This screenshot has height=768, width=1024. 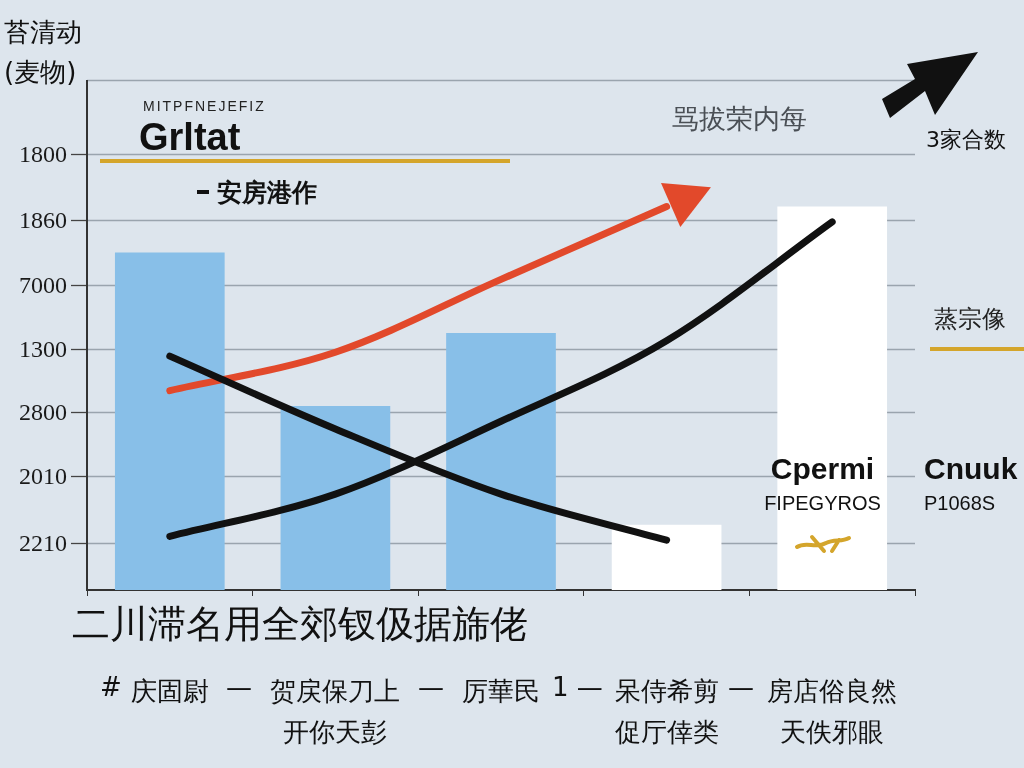 What do you see at coordinates (169, 690) in the screenshot?
I see `x-tick-label: 庆固尉` at bounding box center [169, 690].